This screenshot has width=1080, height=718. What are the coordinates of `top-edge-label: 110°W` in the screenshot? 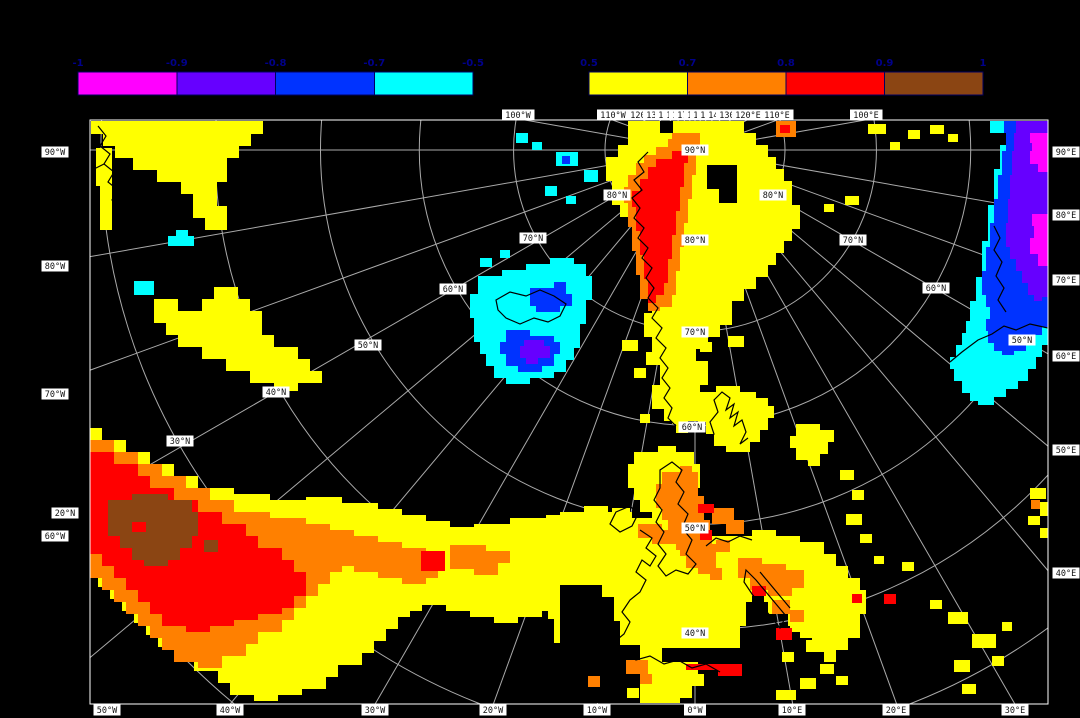 It's located at (613, 115).